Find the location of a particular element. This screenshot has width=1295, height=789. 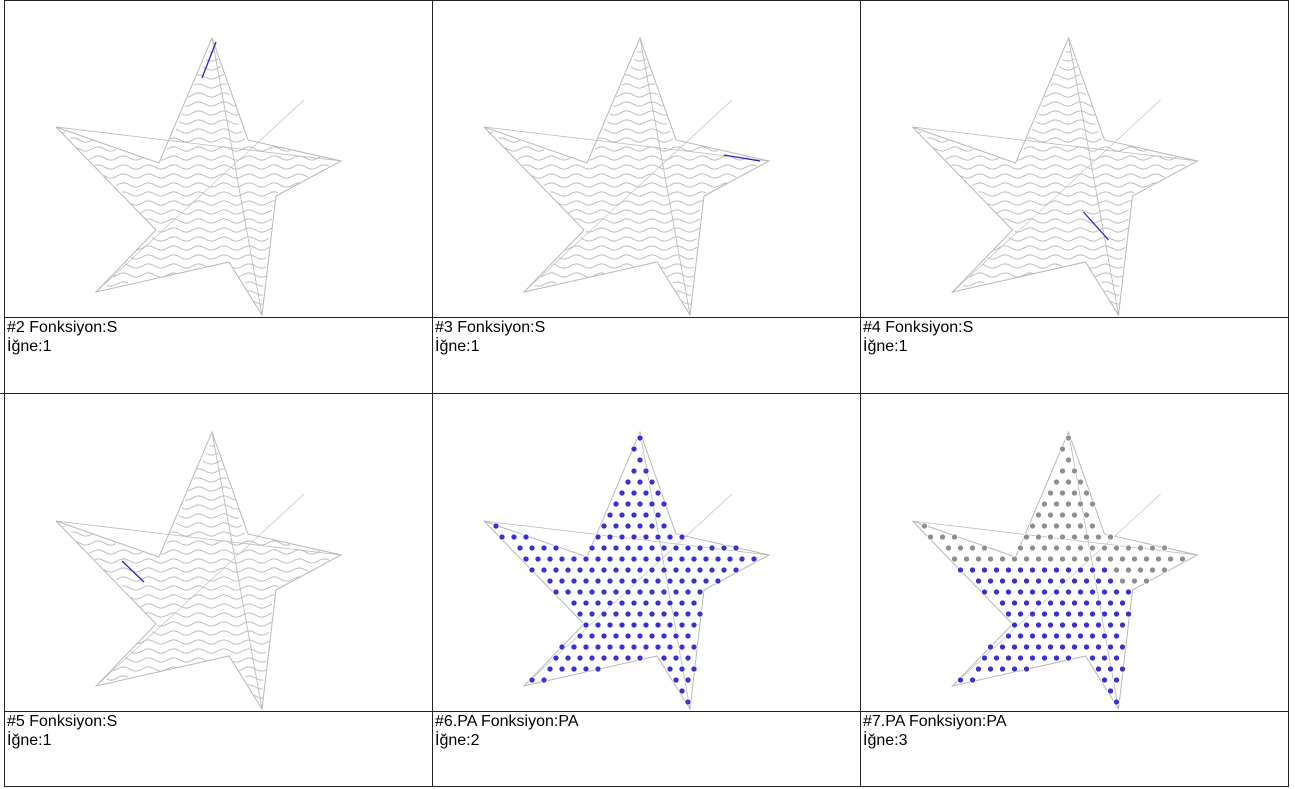

needle-label: İğne:1 is located at coordinates (29, 346).